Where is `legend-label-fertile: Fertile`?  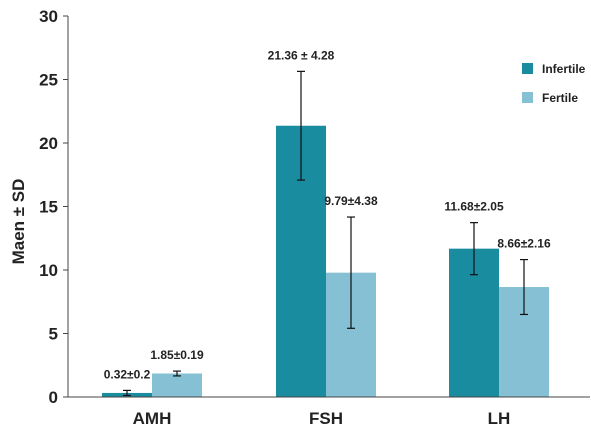
legend-label-fertile: Fertile is located at coordinates (560, 98).